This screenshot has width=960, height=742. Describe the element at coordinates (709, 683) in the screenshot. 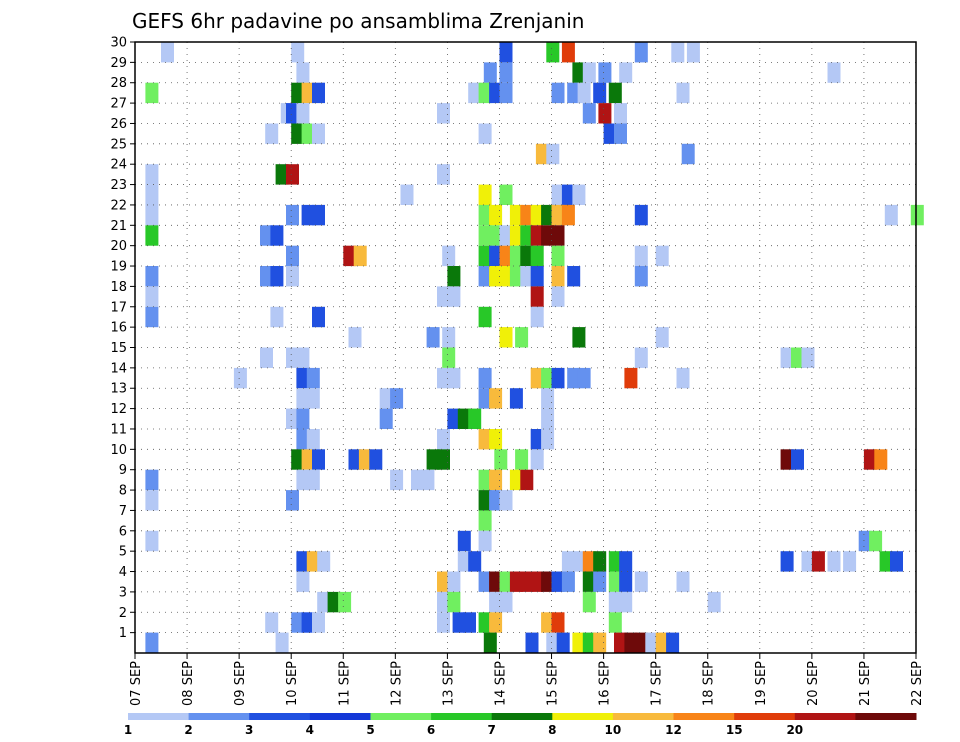

I see `x-tick-label: 18 SEP` at that location.